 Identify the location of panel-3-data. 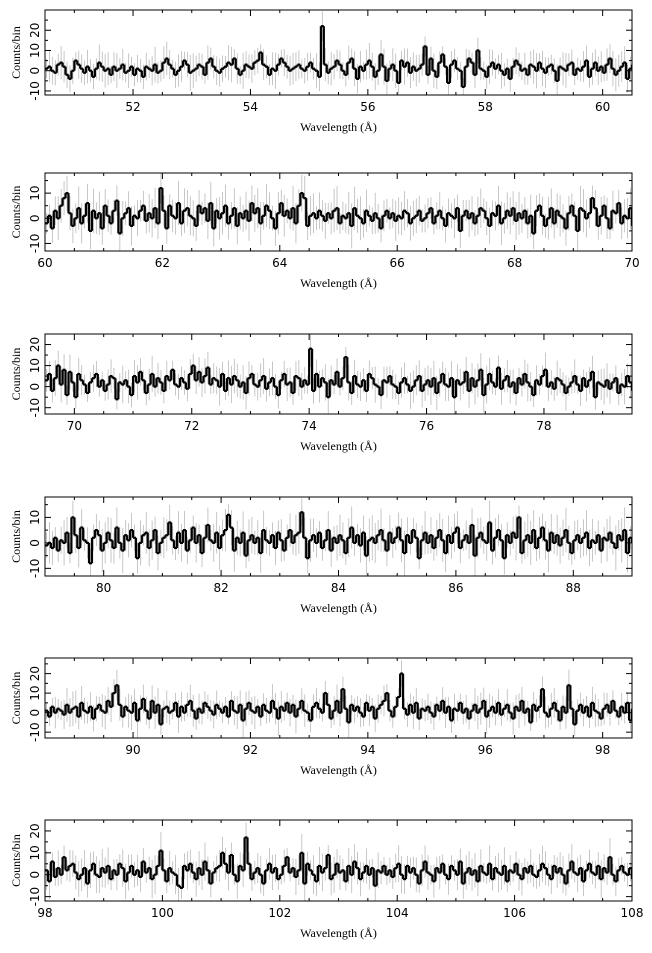
(338, 374).